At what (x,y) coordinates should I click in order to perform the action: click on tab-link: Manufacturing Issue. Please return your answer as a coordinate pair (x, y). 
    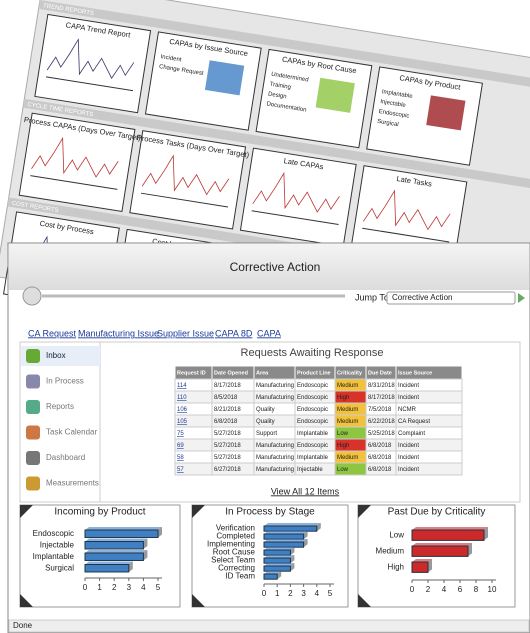
    Looking at the image, I should click on (118, 333).